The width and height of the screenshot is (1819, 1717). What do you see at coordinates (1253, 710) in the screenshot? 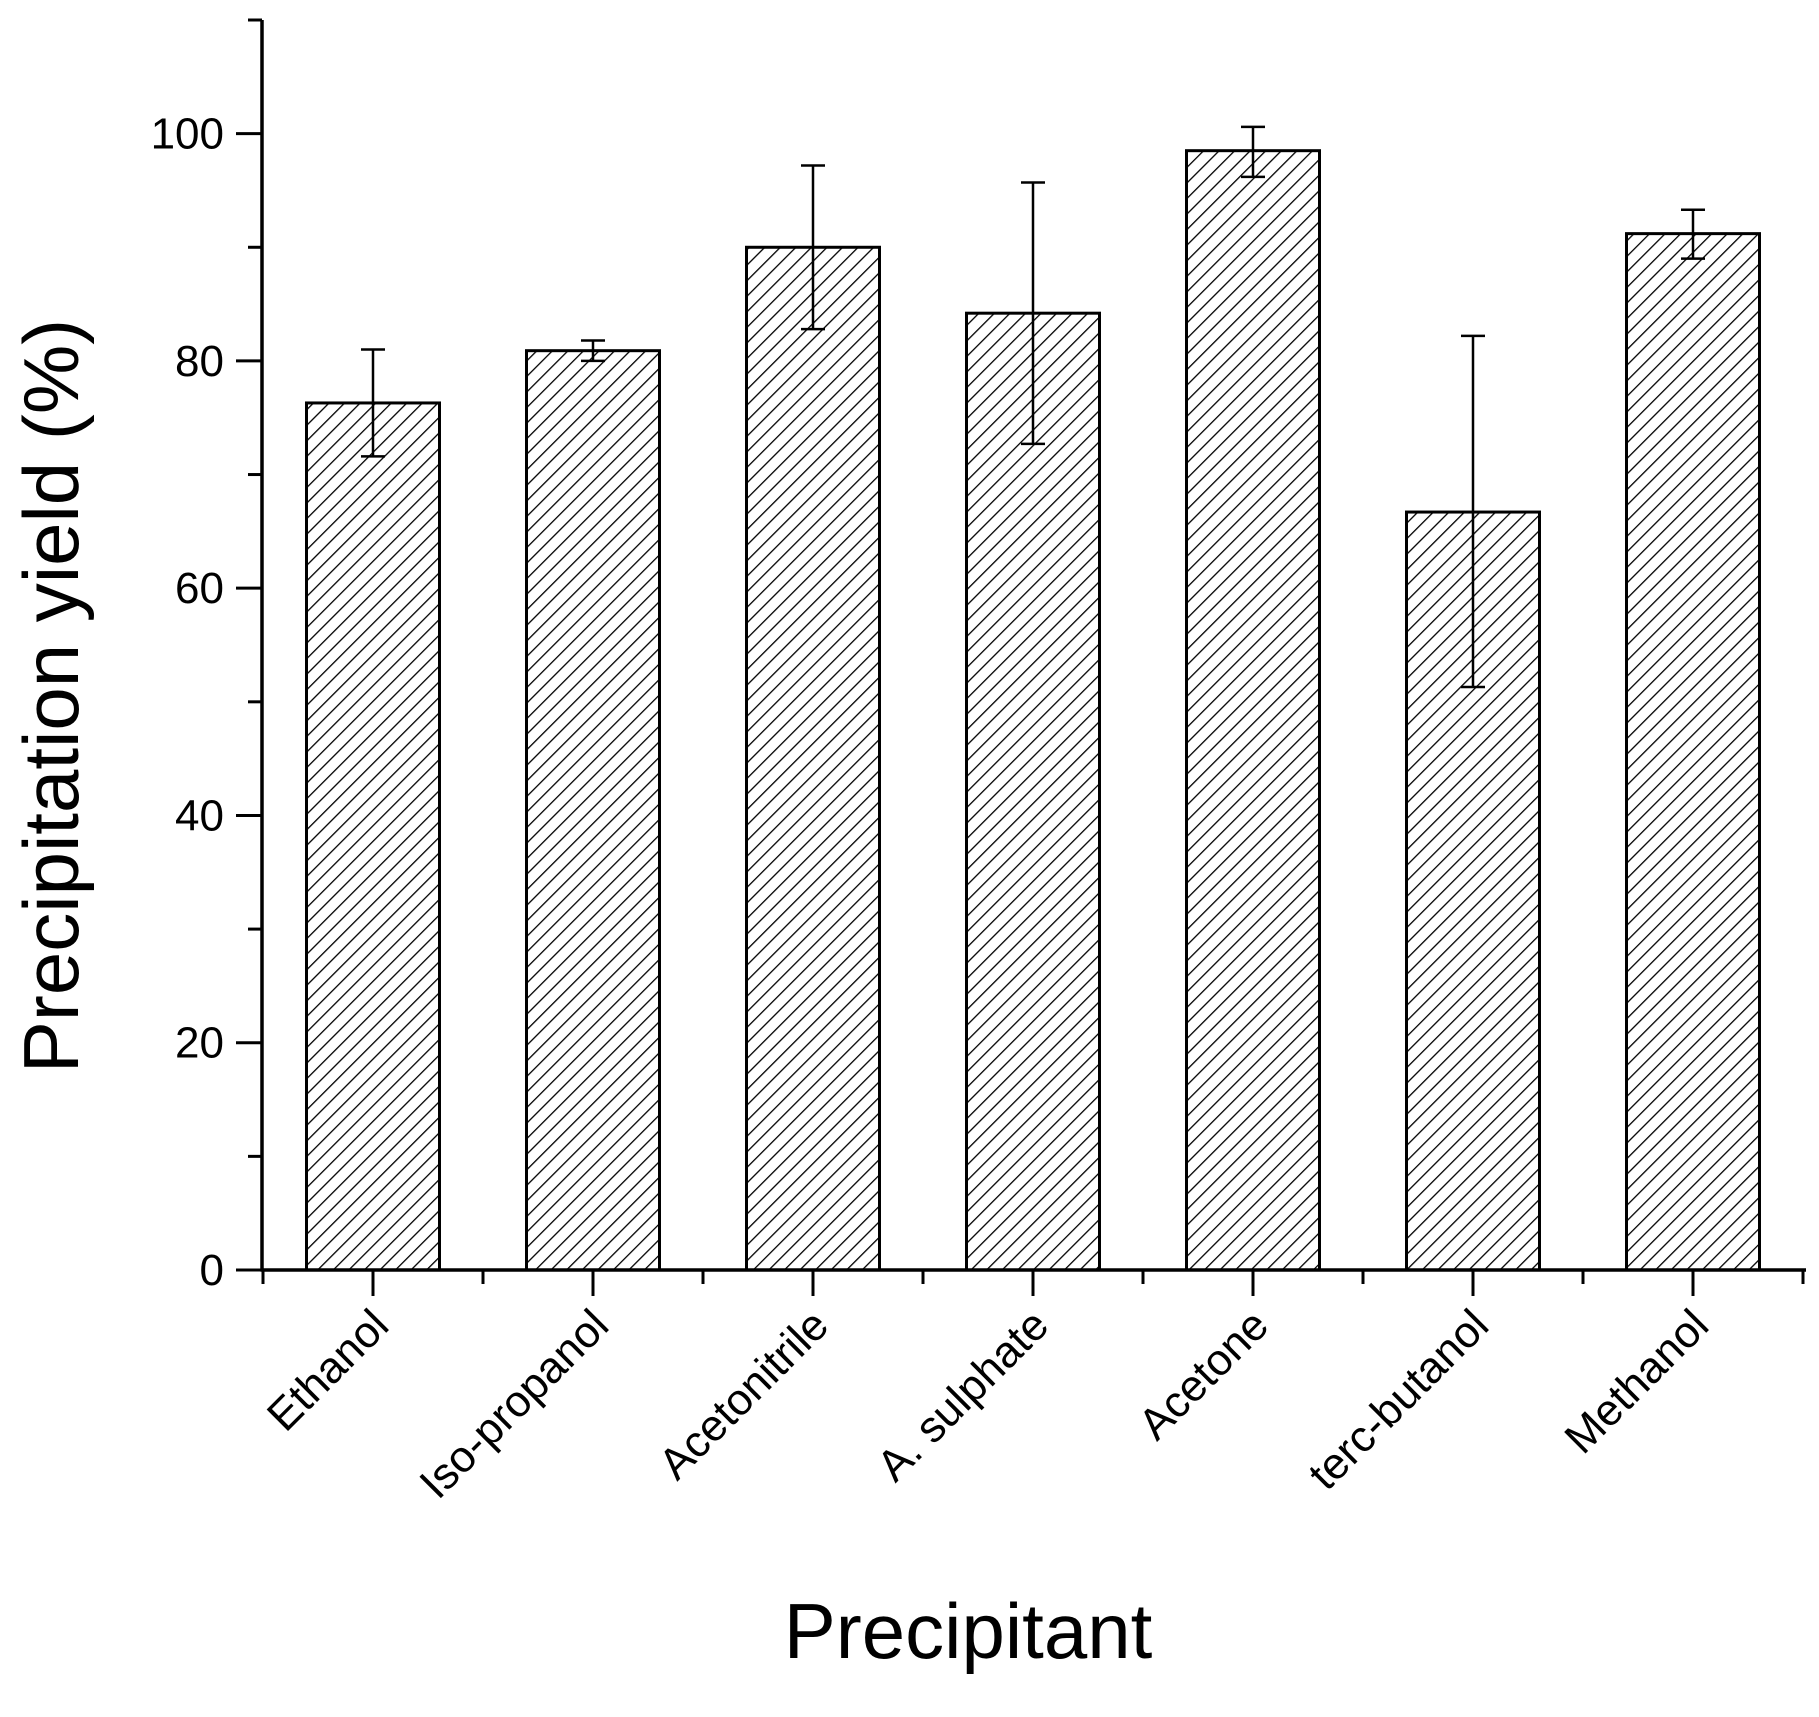
I see `bar-acetone` at bounding box center [1253, 710].